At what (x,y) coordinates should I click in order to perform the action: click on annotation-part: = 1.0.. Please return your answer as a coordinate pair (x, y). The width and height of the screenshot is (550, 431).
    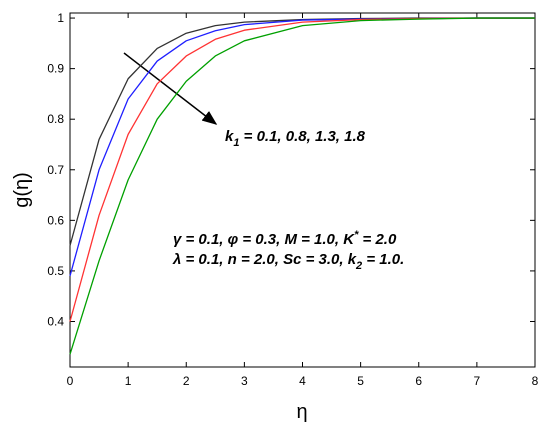
    Looking at the image, I should click on (383, 259).